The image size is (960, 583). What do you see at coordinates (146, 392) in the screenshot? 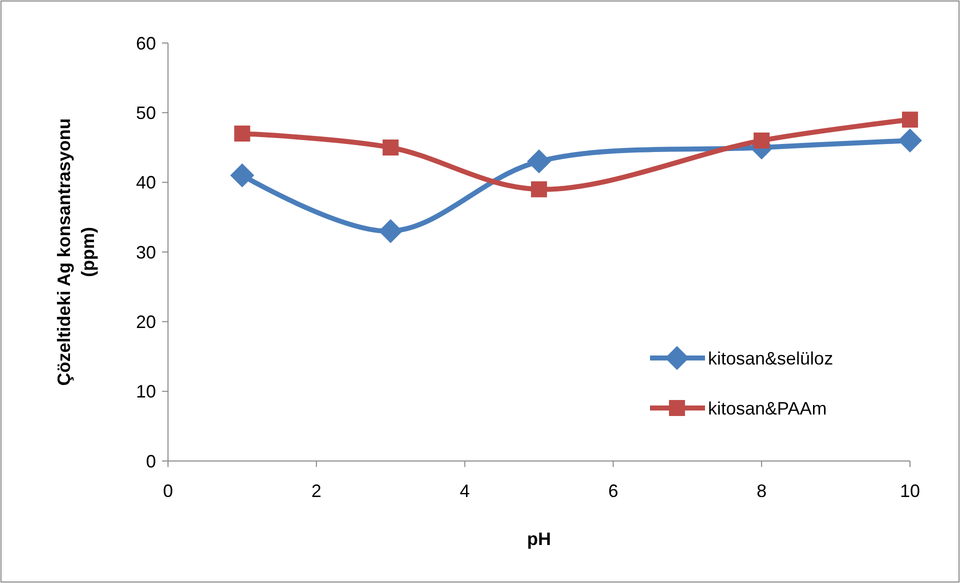
I see `y-tick-label: 10` at bounding box center [146, 392].